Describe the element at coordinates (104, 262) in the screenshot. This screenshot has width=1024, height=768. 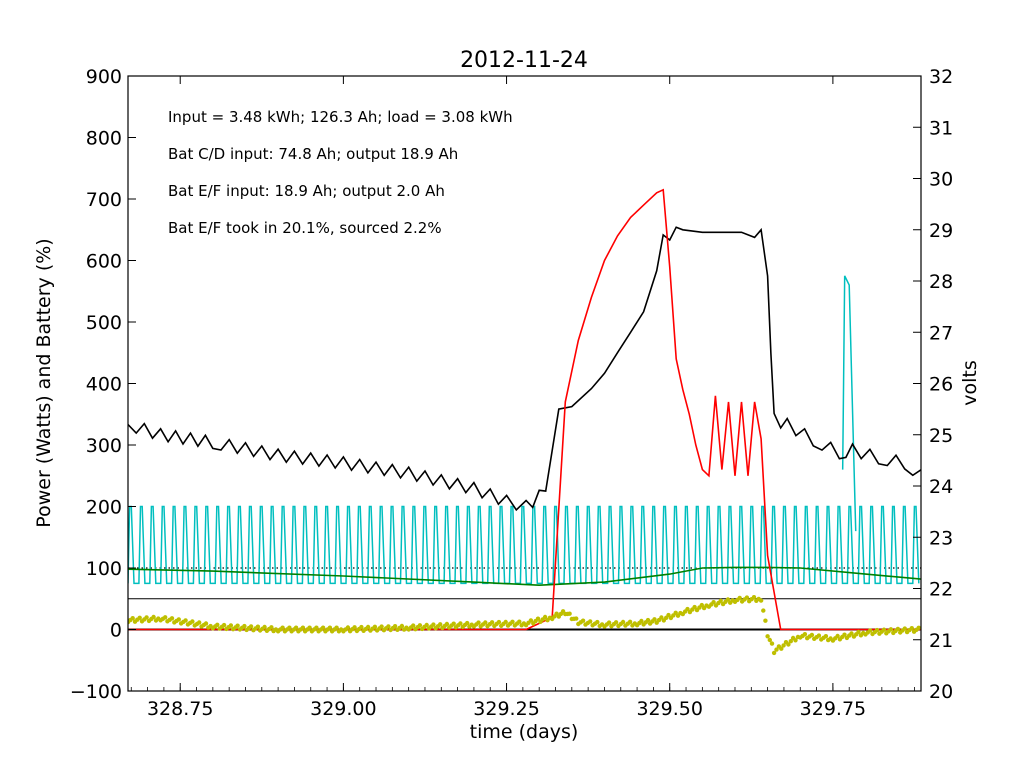
I see `y-tick-label: 600` at that location.